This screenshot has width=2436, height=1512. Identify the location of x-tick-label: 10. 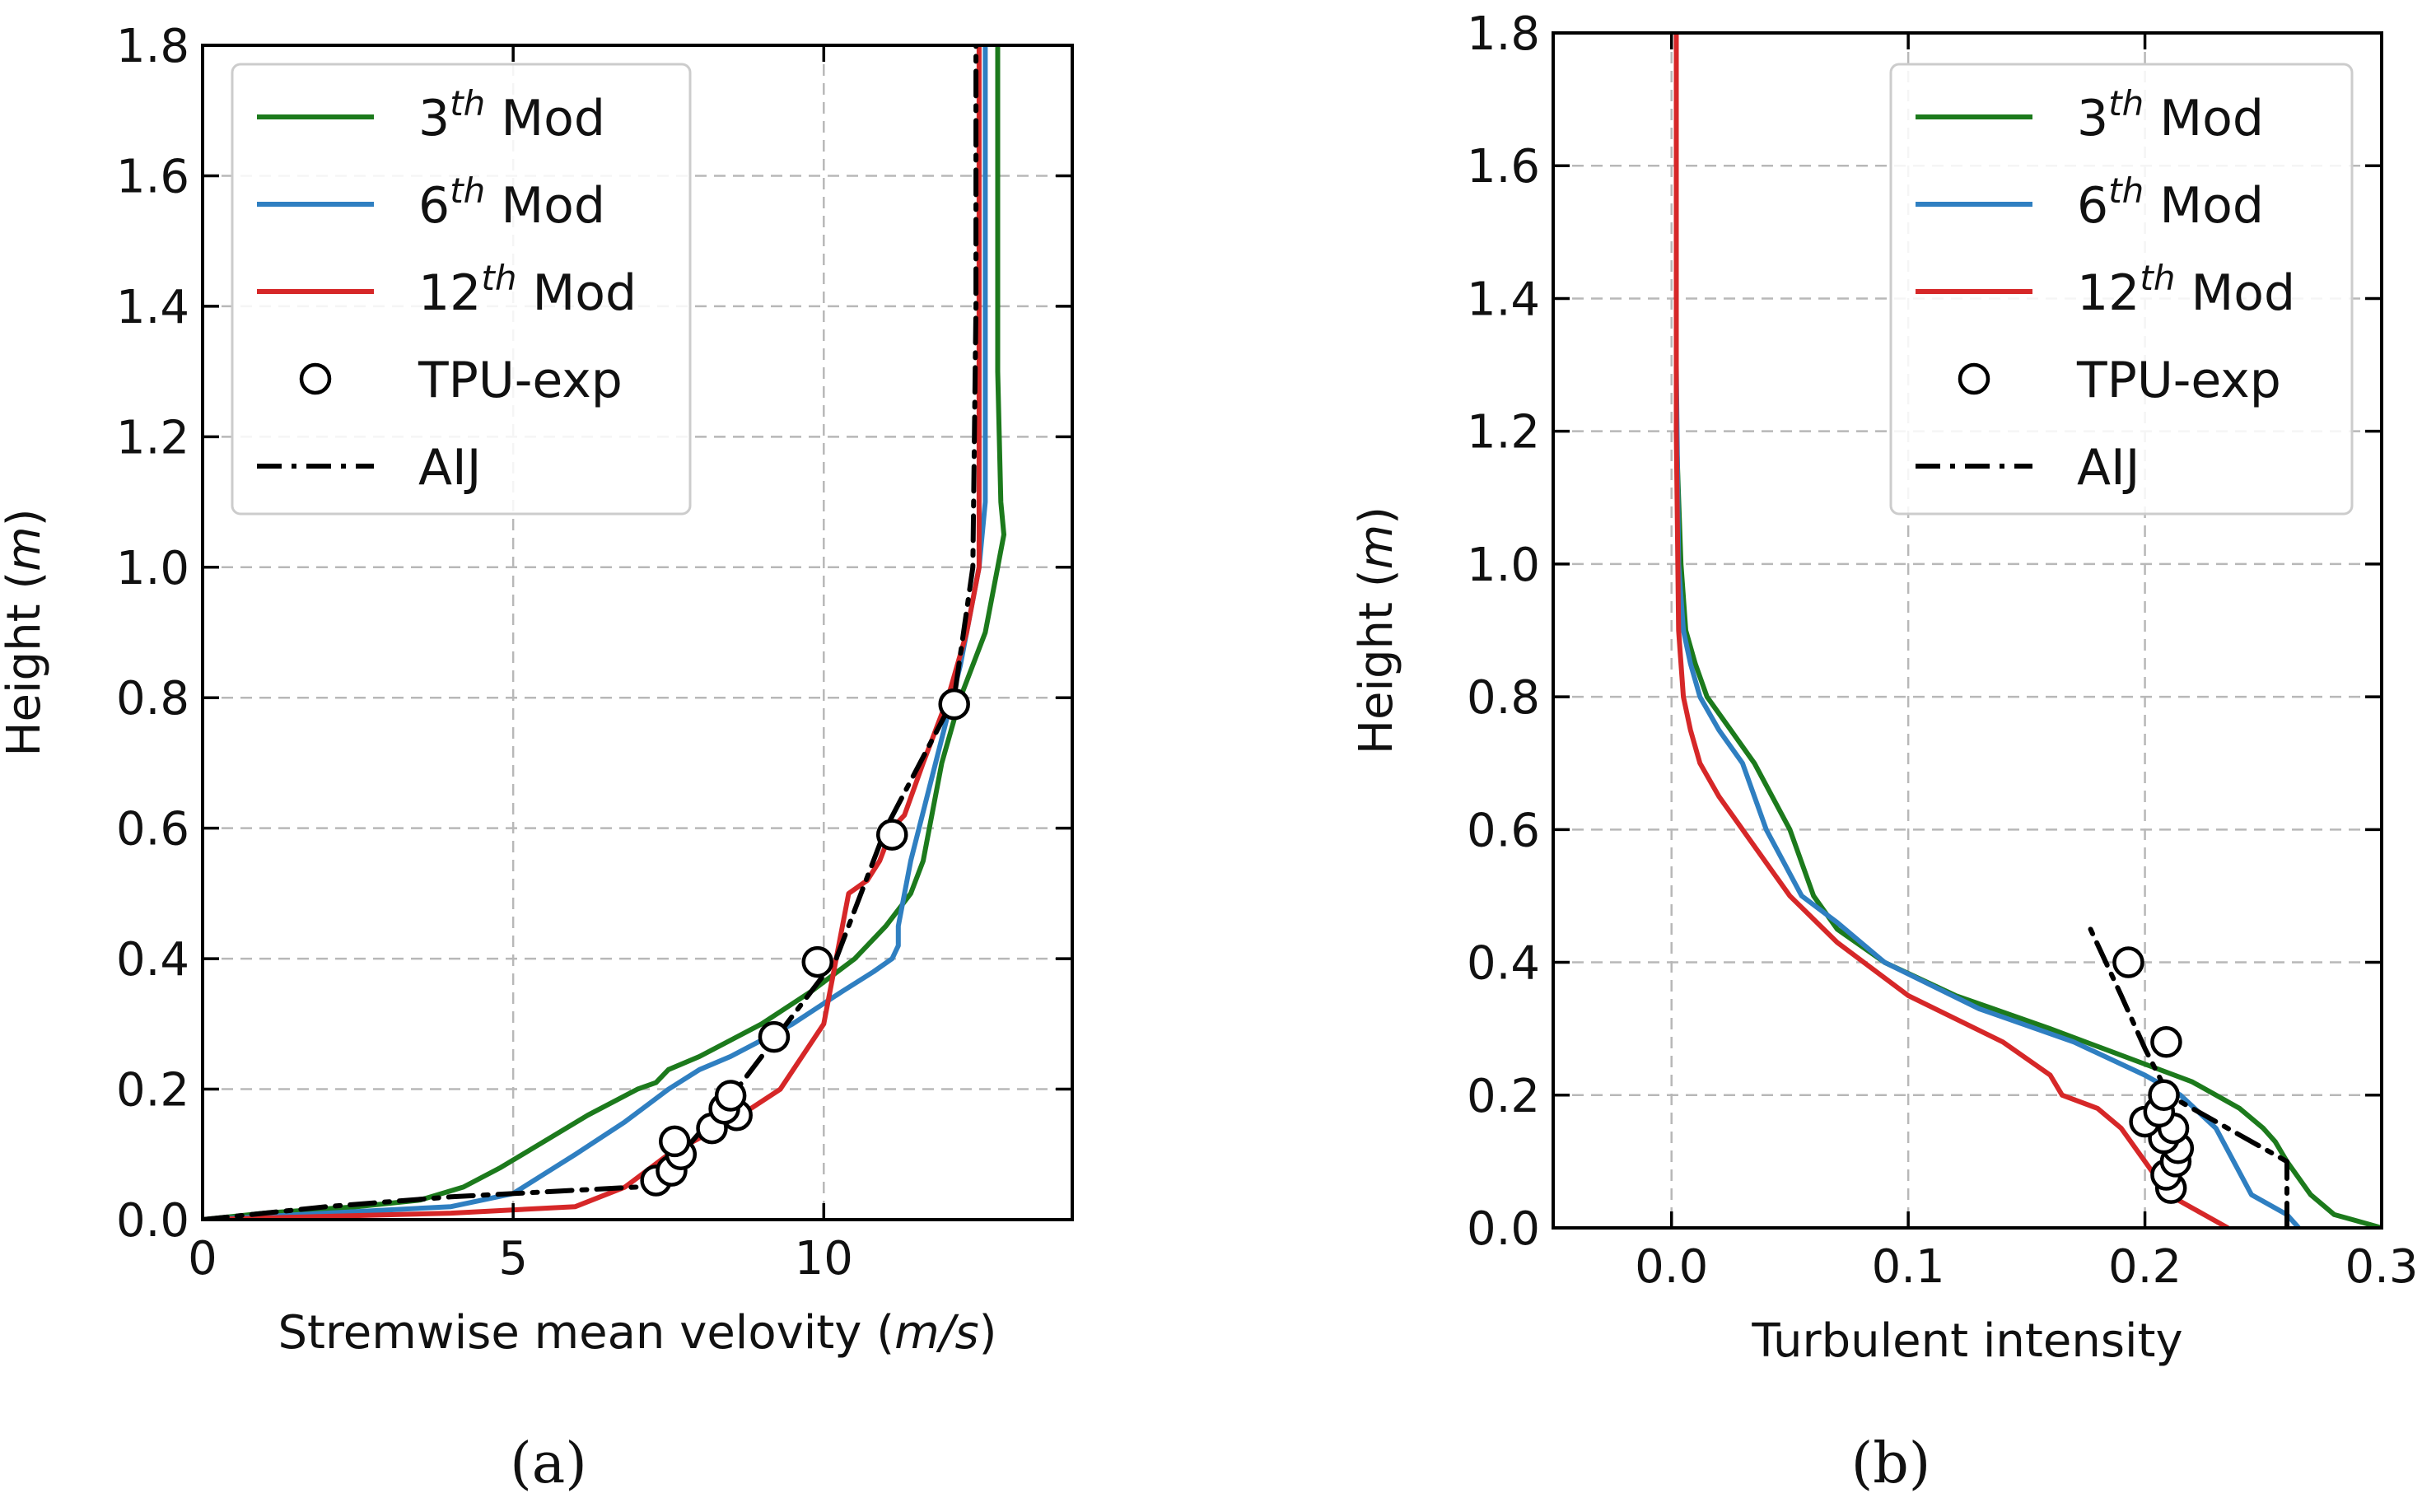
(824, 1259).